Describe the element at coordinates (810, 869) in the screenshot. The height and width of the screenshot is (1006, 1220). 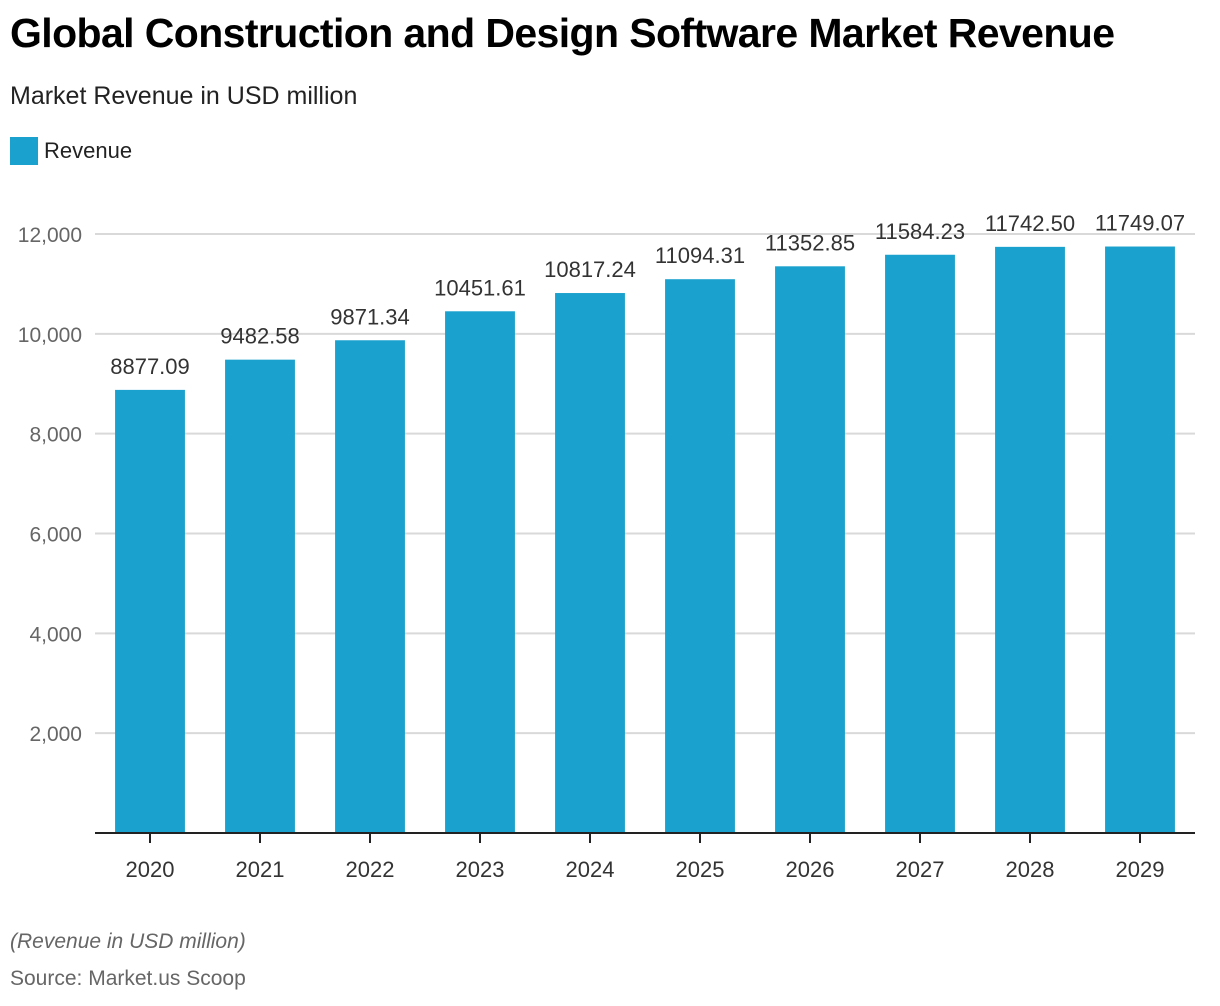
I see `x-tick-label-2026: 2026` at that location.